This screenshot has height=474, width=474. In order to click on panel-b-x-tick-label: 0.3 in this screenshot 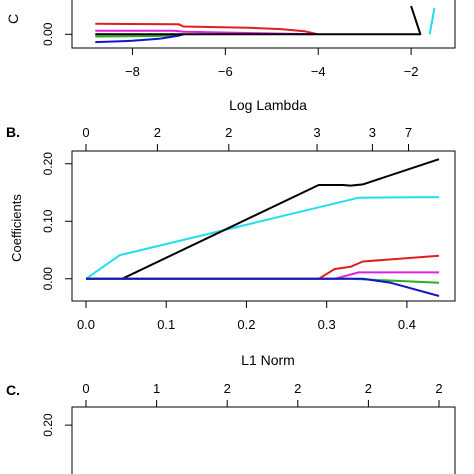, I will do `click(327, 324)`.